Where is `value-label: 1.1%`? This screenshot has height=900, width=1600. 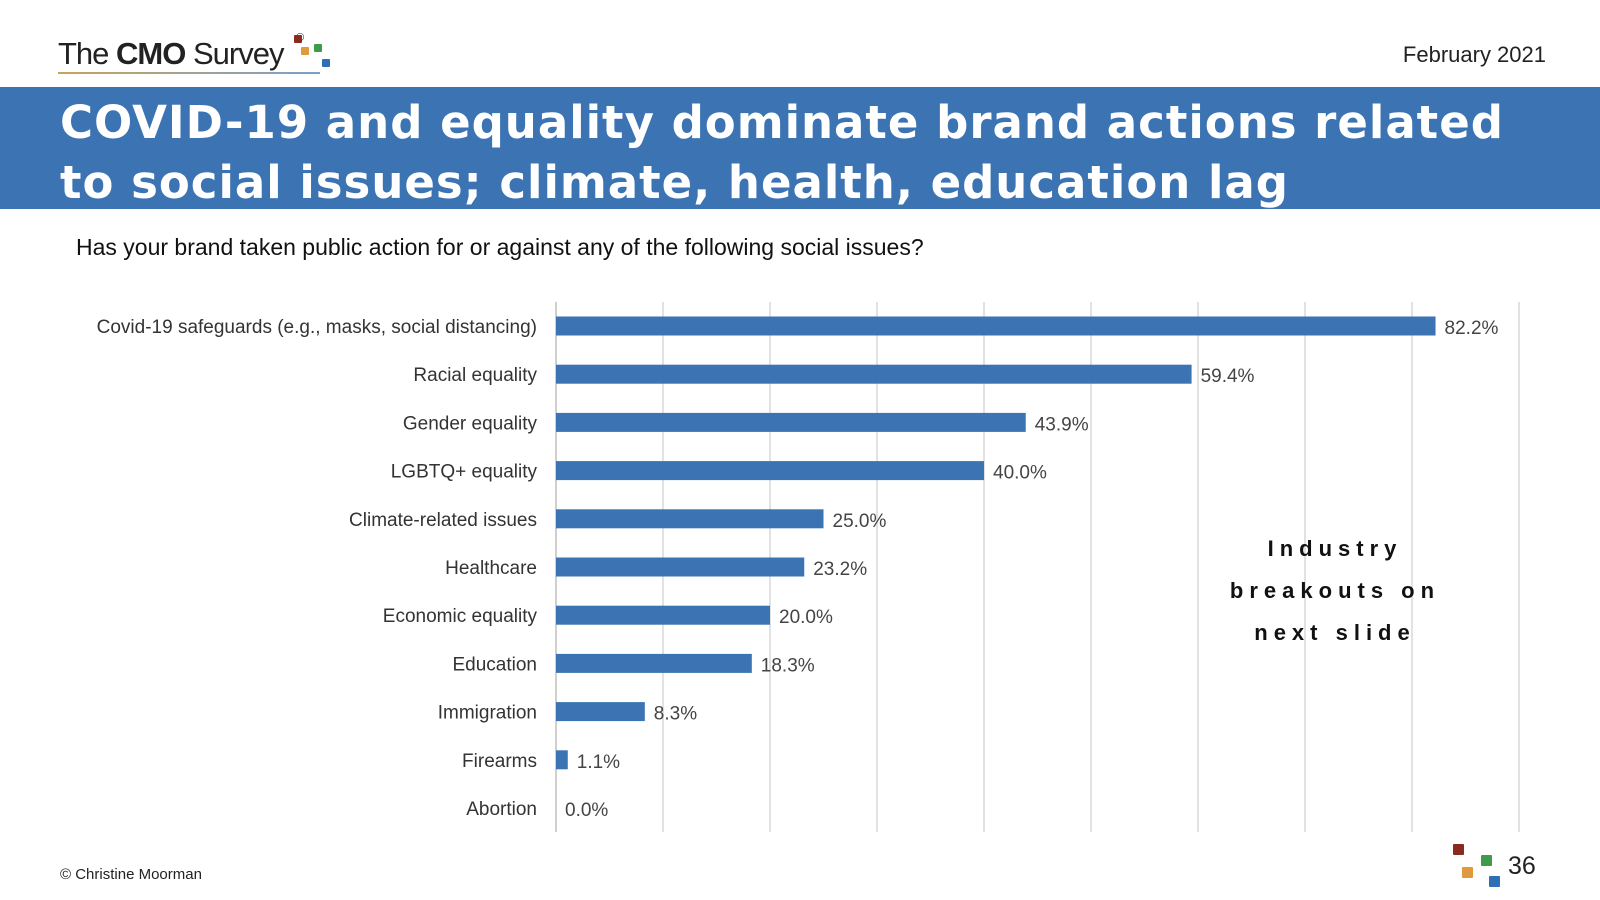
value-label: 1.1% is located at coordinates (598, 762).